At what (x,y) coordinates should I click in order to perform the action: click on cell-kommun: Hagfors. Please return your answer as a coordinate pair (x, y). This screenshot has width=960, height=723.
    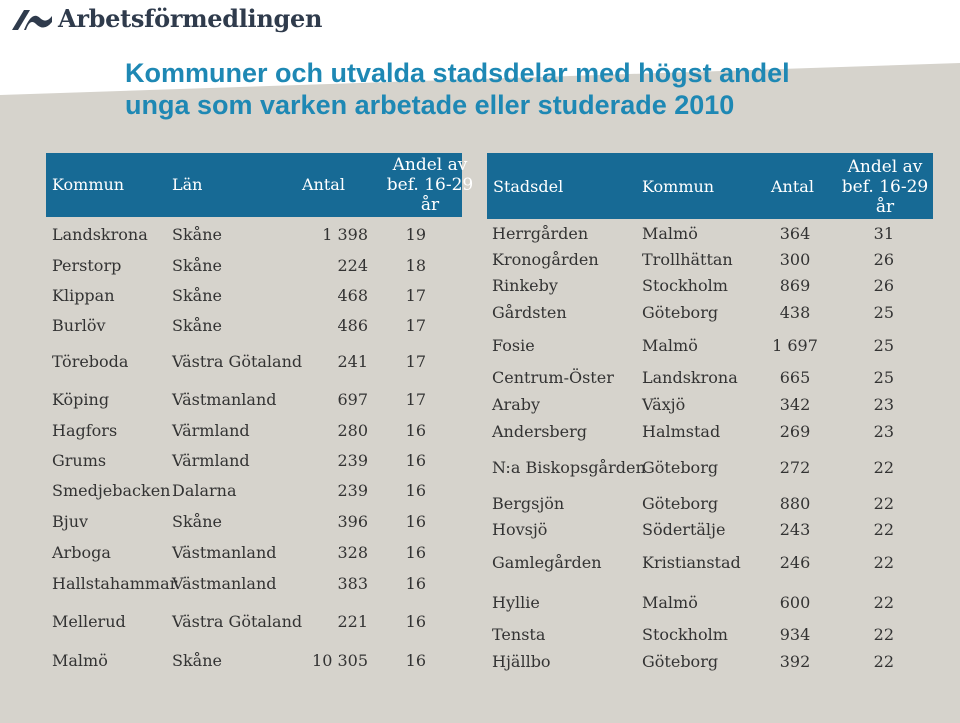
    Looking at the image, I should click on (85, 430).